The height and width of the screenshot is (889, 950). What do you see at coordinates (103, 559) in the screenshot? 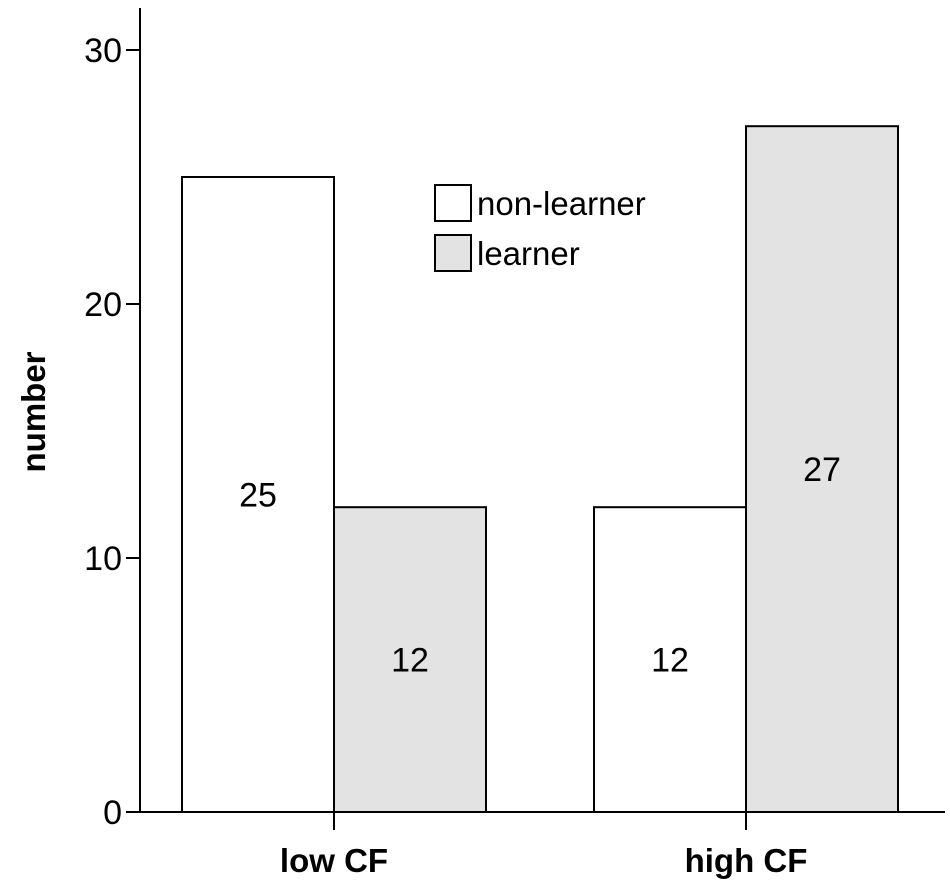
I see `y-tick-label: 10` at bounding box center [103, 559].